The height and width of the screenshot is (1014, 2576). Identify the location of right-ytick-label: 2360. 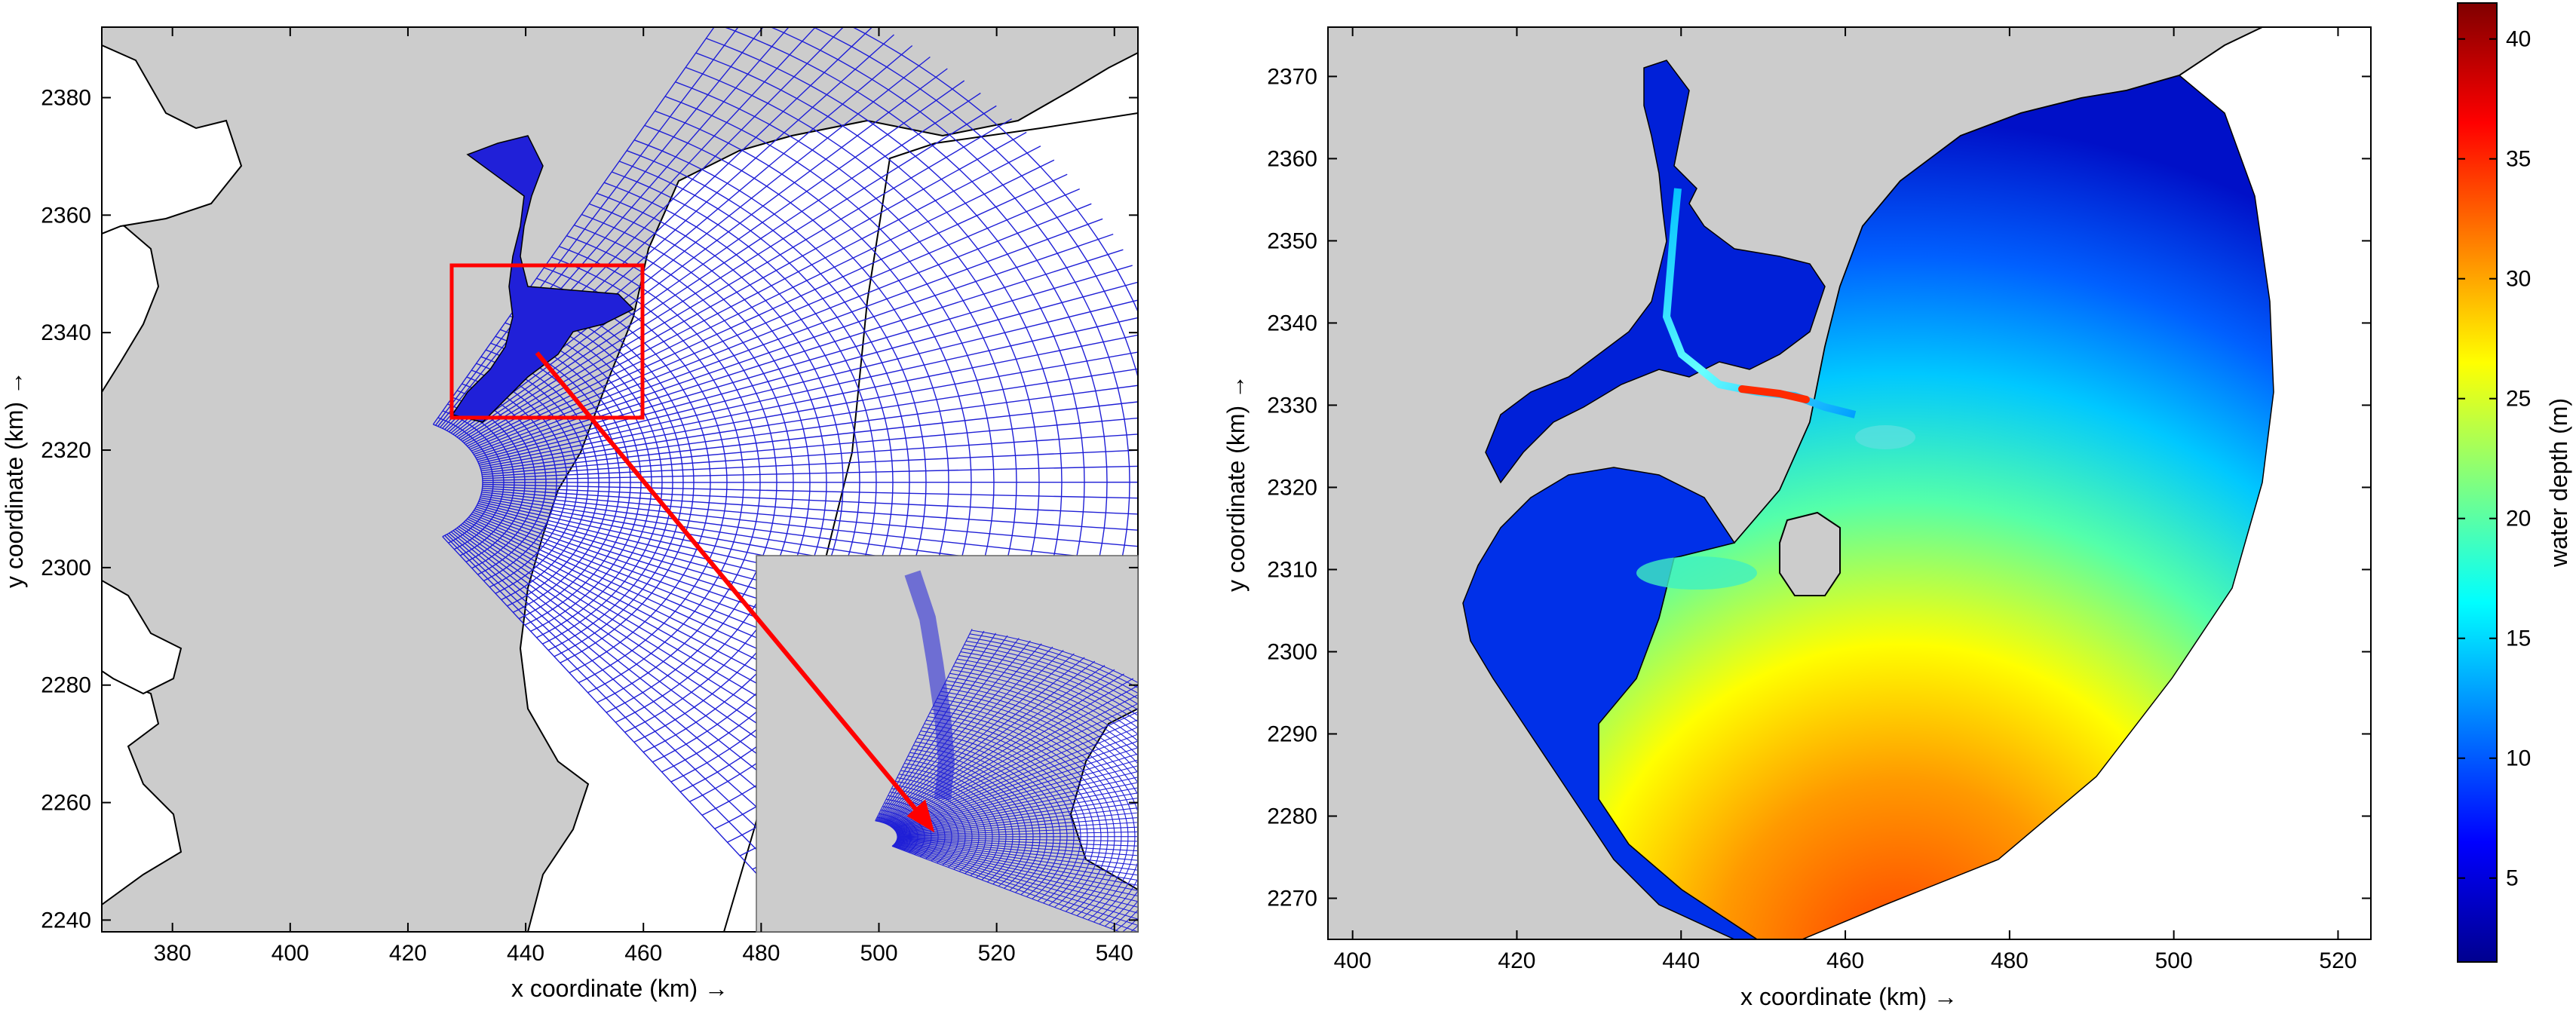
(1292, 158).